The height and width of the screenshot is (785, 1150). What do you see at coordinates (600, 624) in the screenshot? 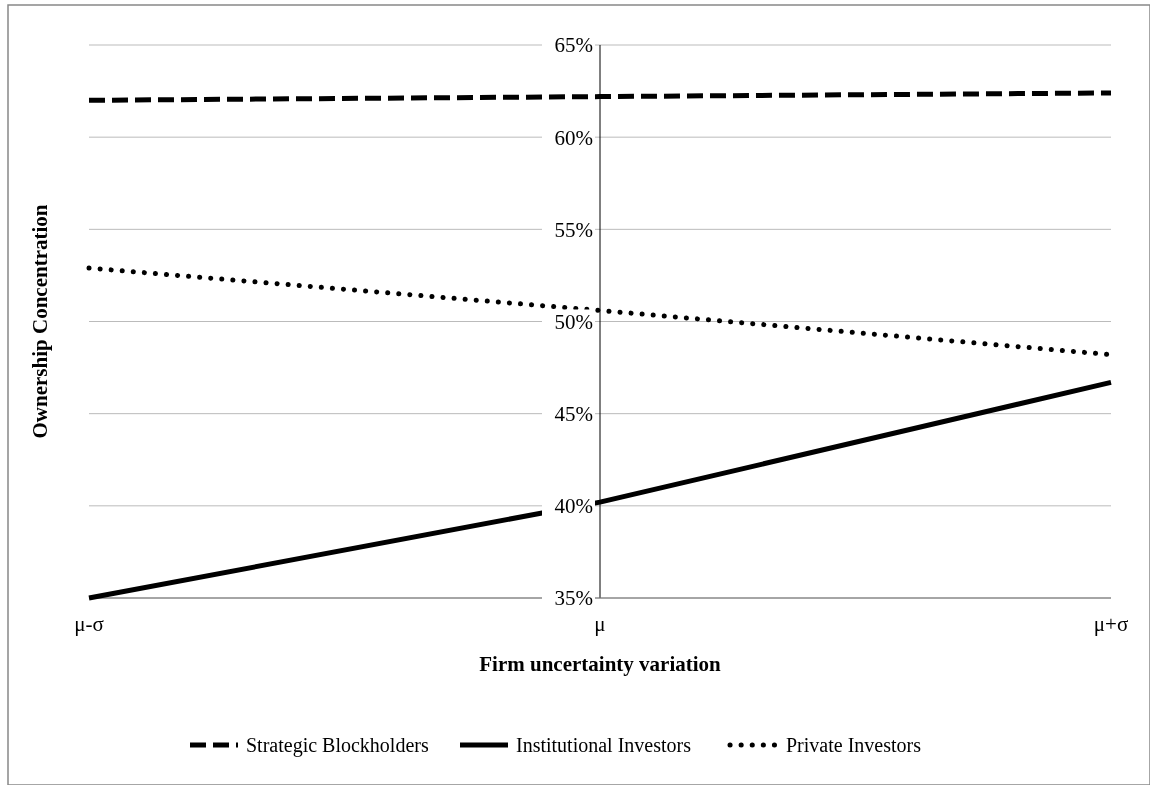
I see `x-tick-label: μ` at bounding box center [600, 624].